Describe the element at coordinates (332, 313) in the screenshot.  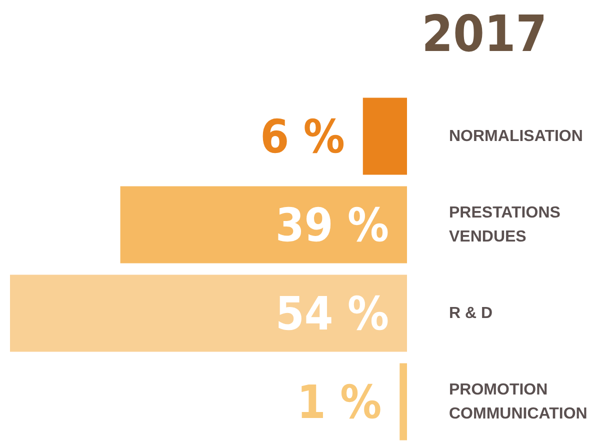
I see `data-label: 54 %` at that location.